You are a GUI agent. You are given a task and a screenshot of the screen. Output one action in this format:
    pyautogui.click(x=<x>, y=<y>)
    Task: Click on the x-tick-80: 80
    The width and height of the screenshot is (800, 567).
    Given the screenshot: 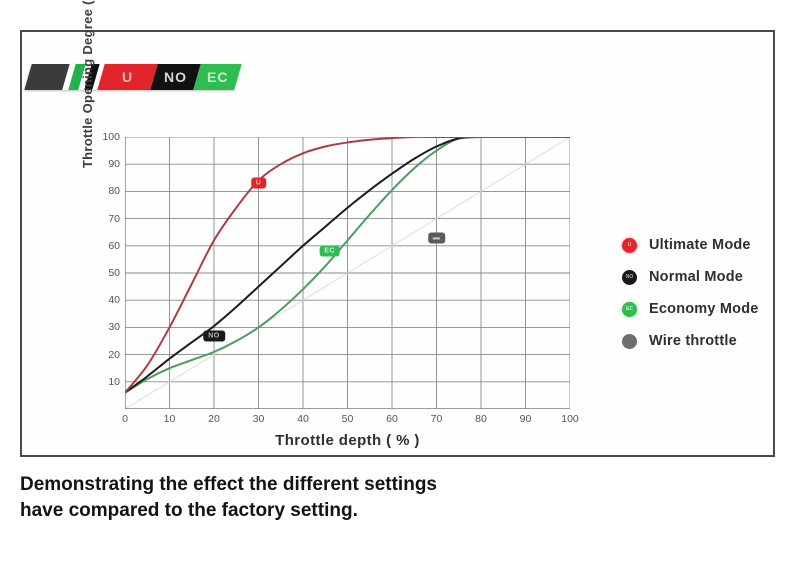 What is the action you would take?
    pyautogui.click(x=481, y=419)
    